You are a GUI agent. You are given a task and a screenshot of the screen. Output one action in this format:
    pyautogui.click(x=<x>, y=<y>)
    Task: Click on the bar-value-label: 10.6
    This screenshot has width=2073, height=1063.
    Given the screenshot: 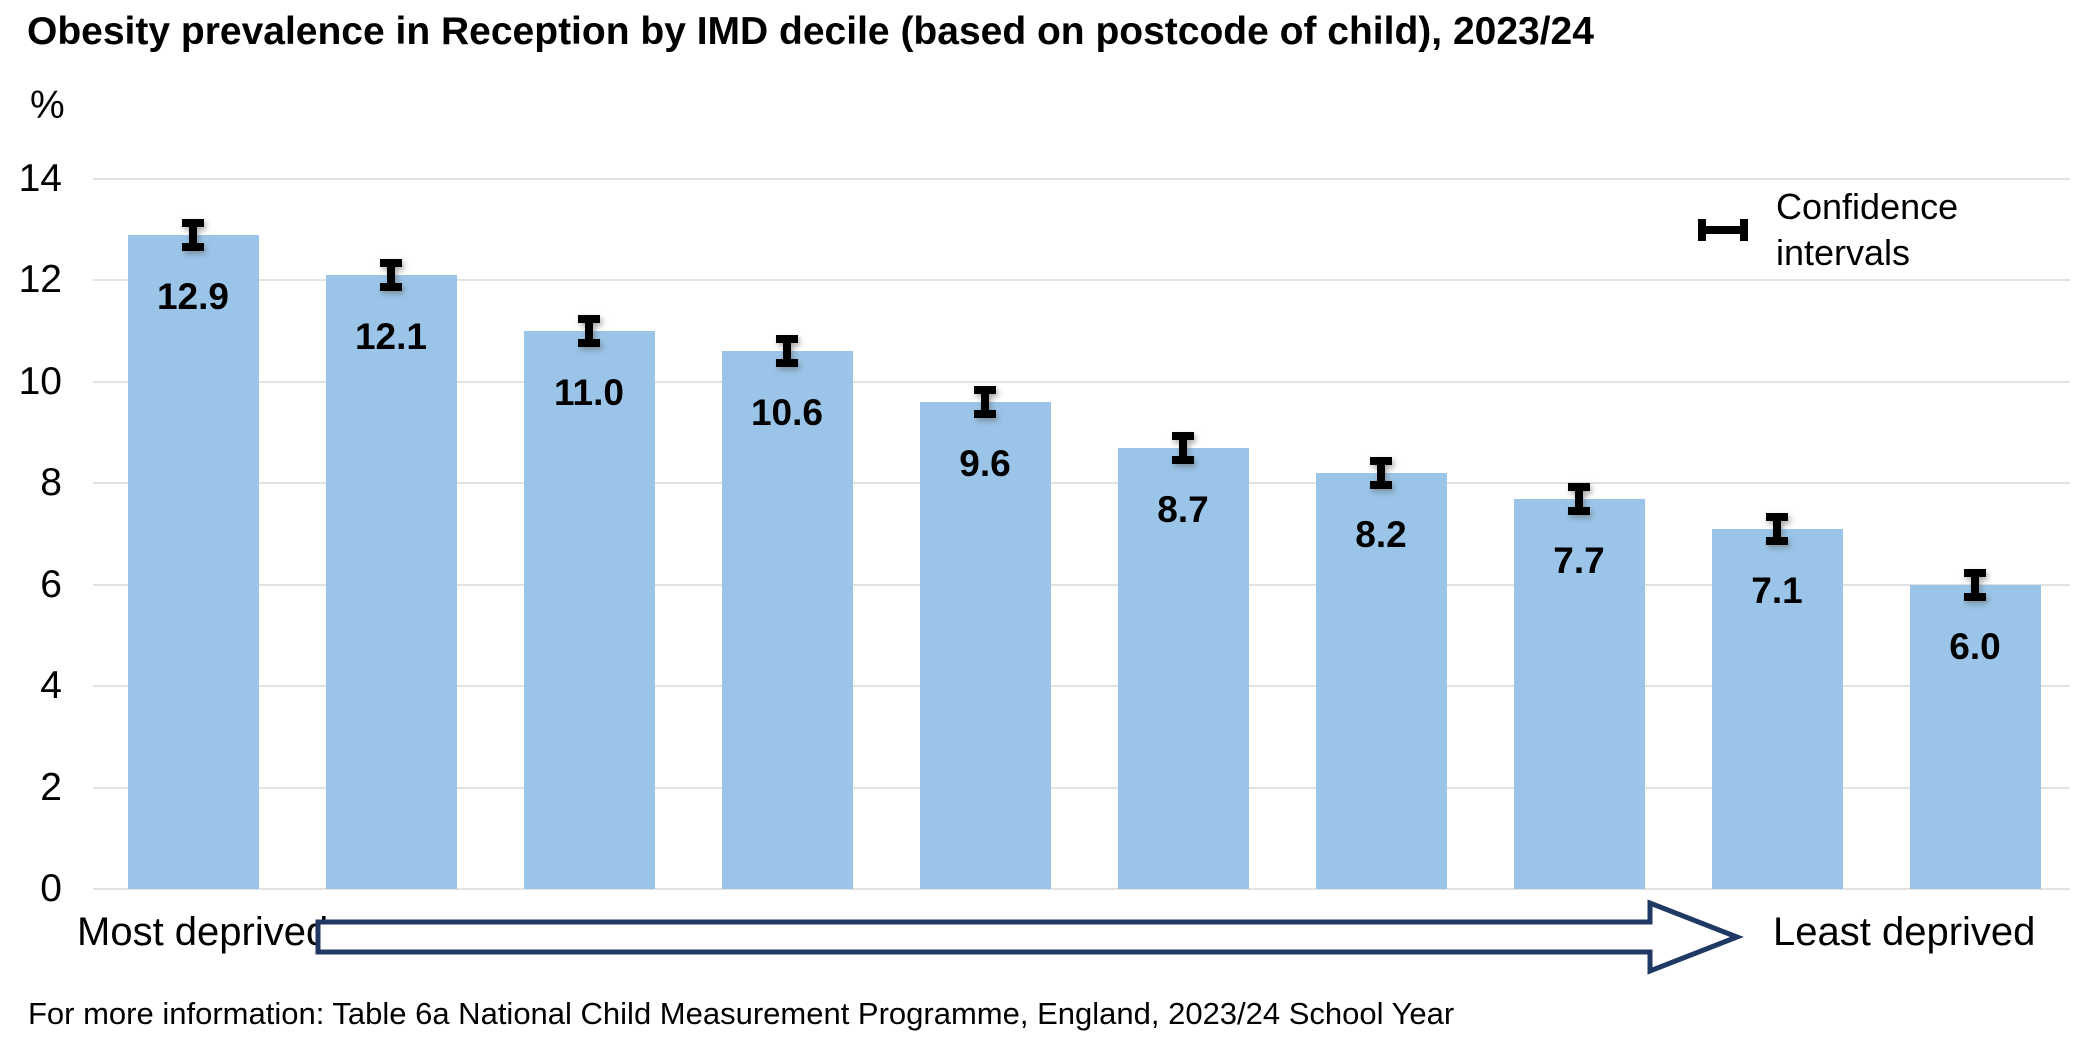 What is the action you would take?
    pyautogui.click(x=786, y=413)
    